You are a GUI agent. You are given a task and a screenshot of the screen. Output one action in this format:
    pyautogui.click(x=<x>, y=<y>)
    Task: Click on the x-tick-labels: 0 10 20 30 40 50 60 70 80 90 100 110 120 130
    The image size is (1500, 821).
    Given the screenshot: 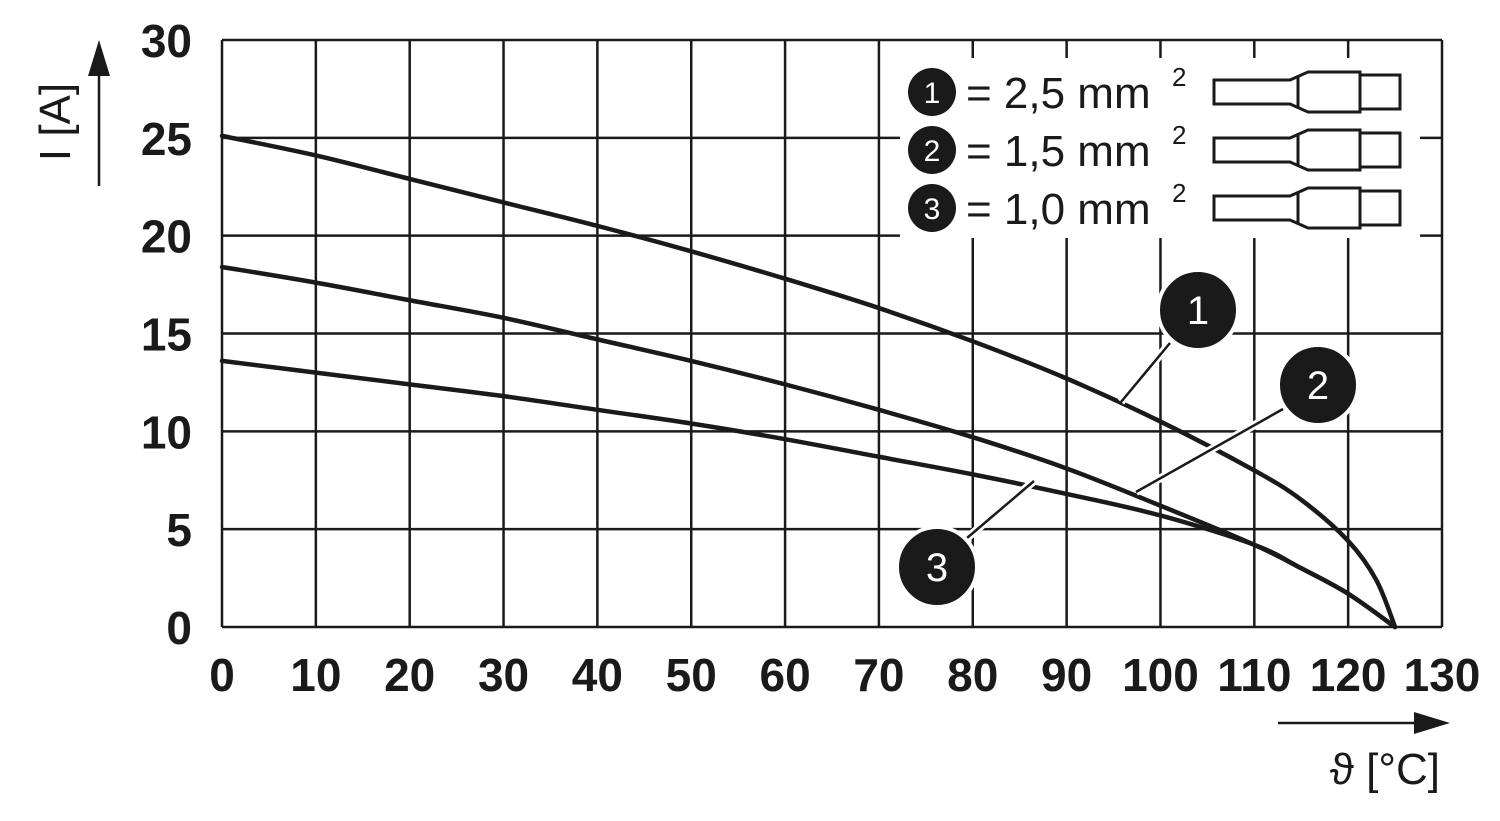 What is the action you would take?
    pyautogui.click(x=844, y=675)
    